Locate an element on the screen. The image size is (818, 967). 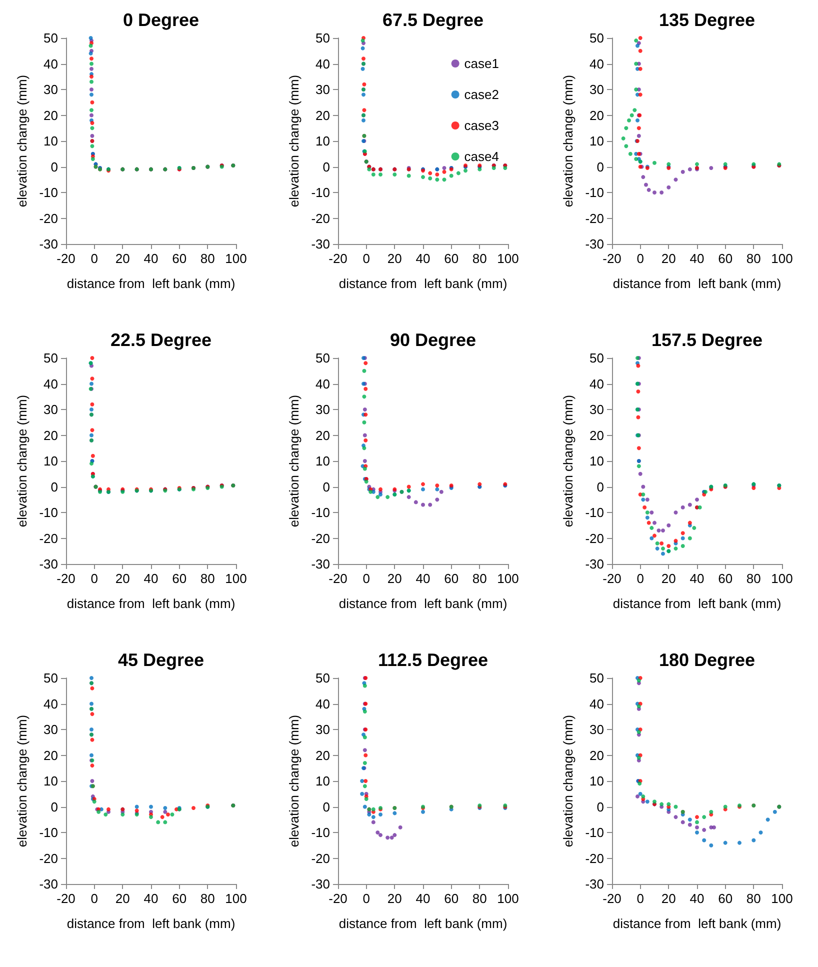
chart-title: 67.5 Degree is located at coordinates (433, 20).